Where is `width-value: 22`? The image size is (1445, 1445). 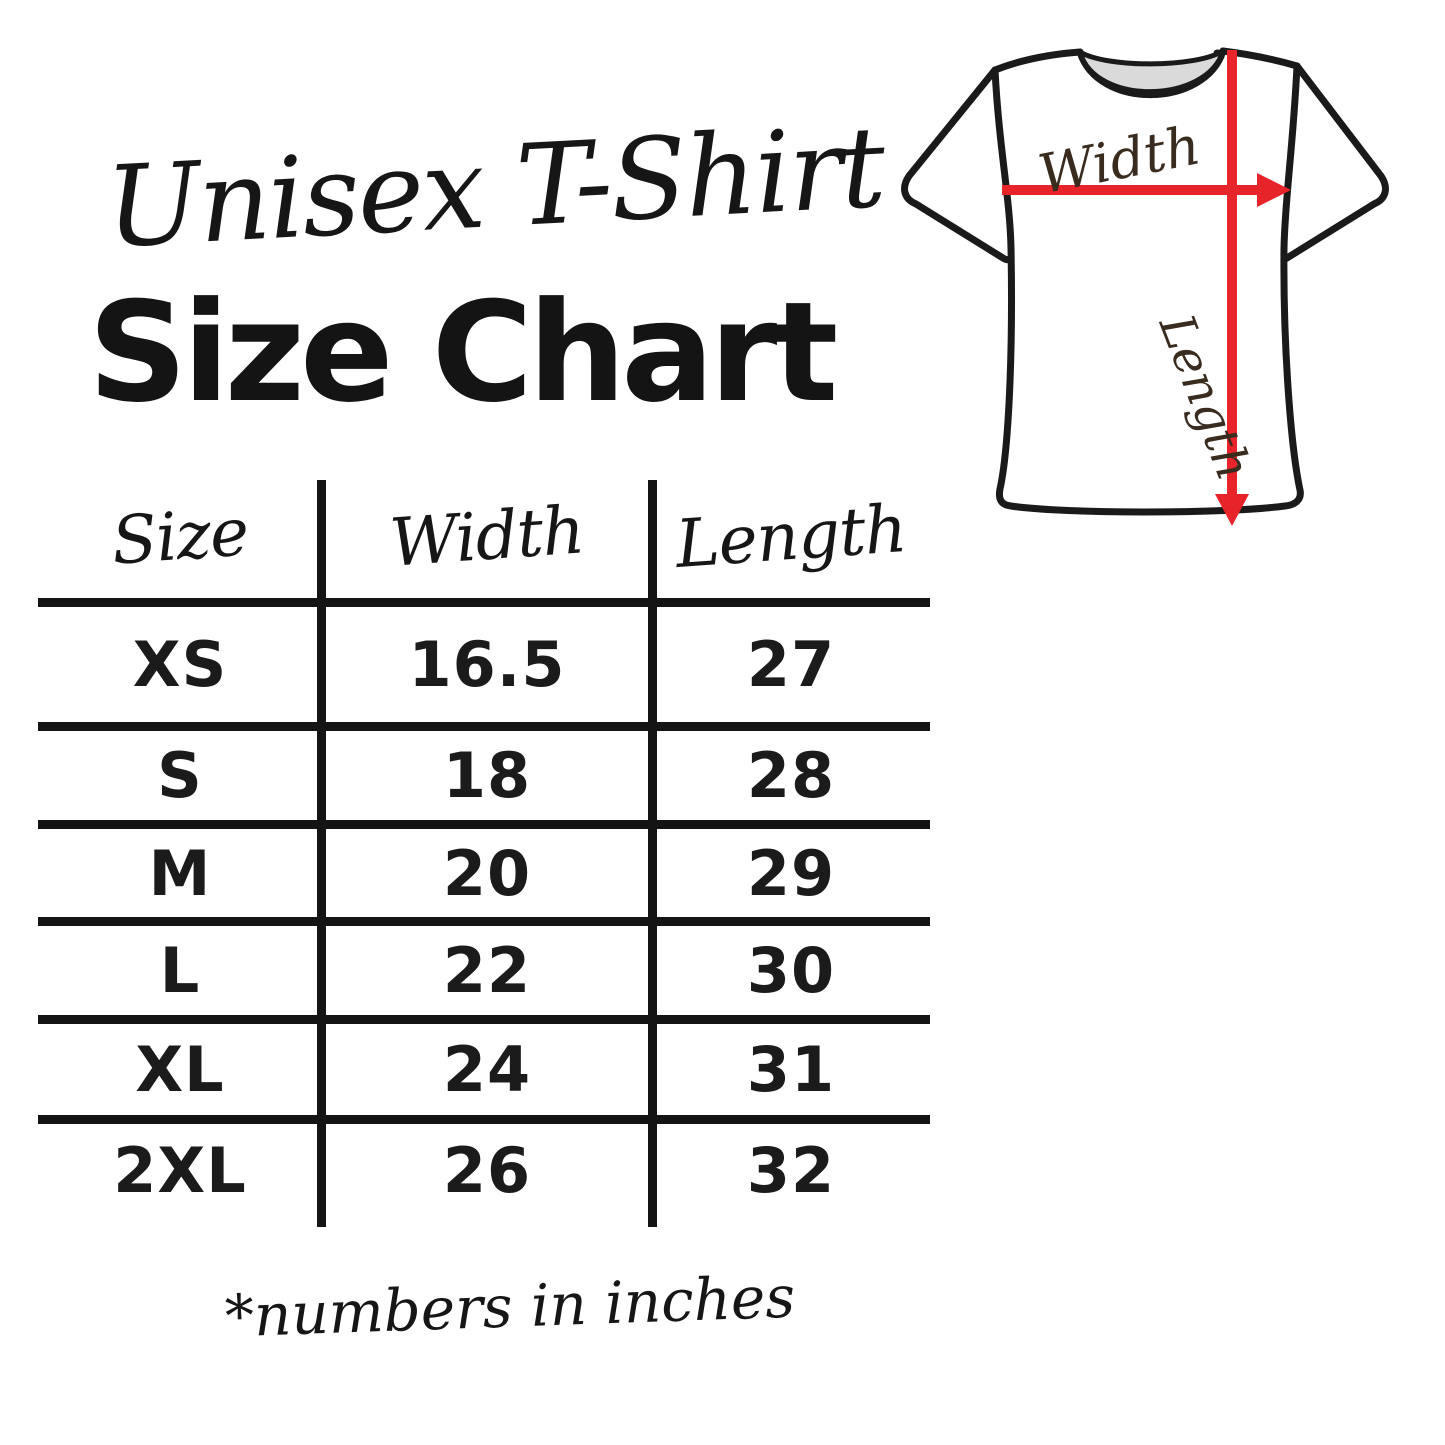 width-value: 22 is located at coordinates (487, 970).